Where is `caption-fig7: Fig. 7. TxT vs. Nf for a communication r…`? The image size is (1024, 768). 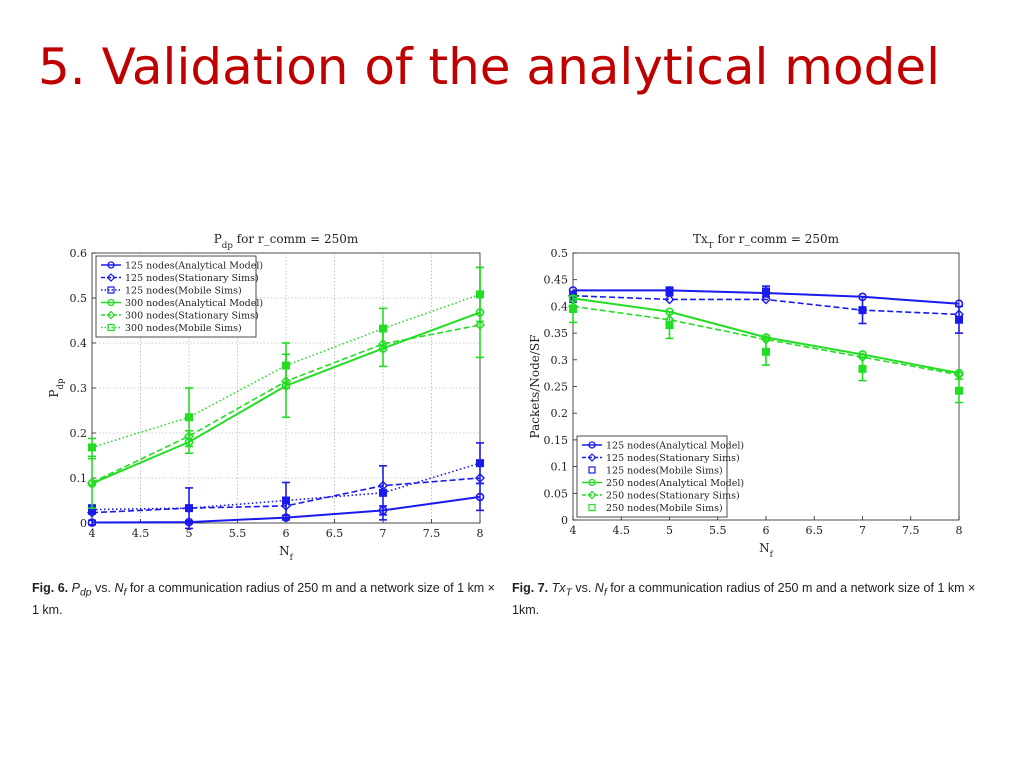
caption-fig7: Fig. 7. TxT vs. Nf for a communication r… is located at coordinates (747, 599).